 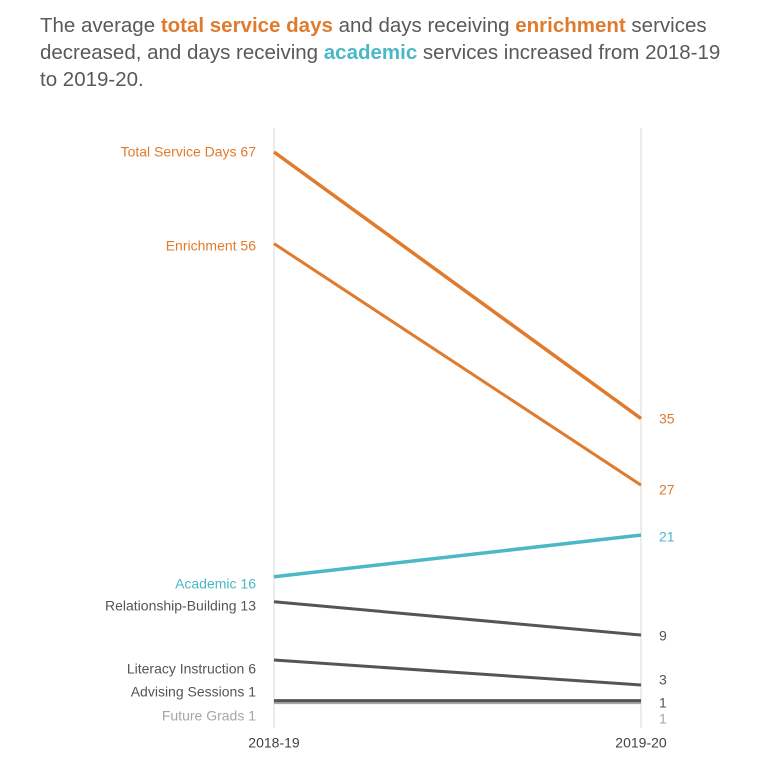 What do you see at coordinates (424, 25) in the screenshot?
I see `headline-text-2: and days receiving` at bounding box center [424, 25].